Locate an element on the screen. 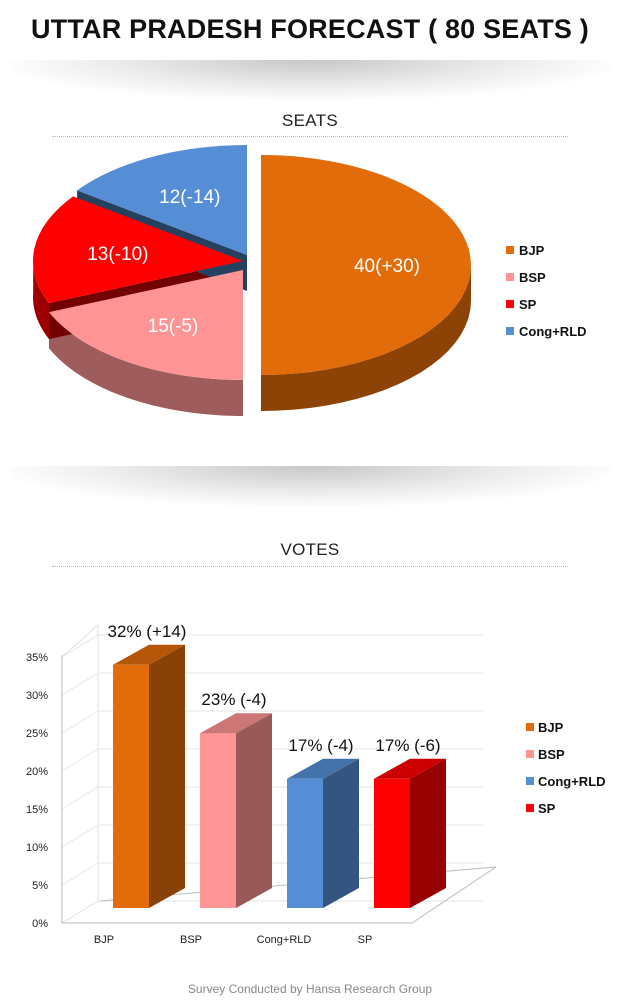 This screenshot has width=620, height=1006. pie-slice-sp is located at coordinates (138, 250).